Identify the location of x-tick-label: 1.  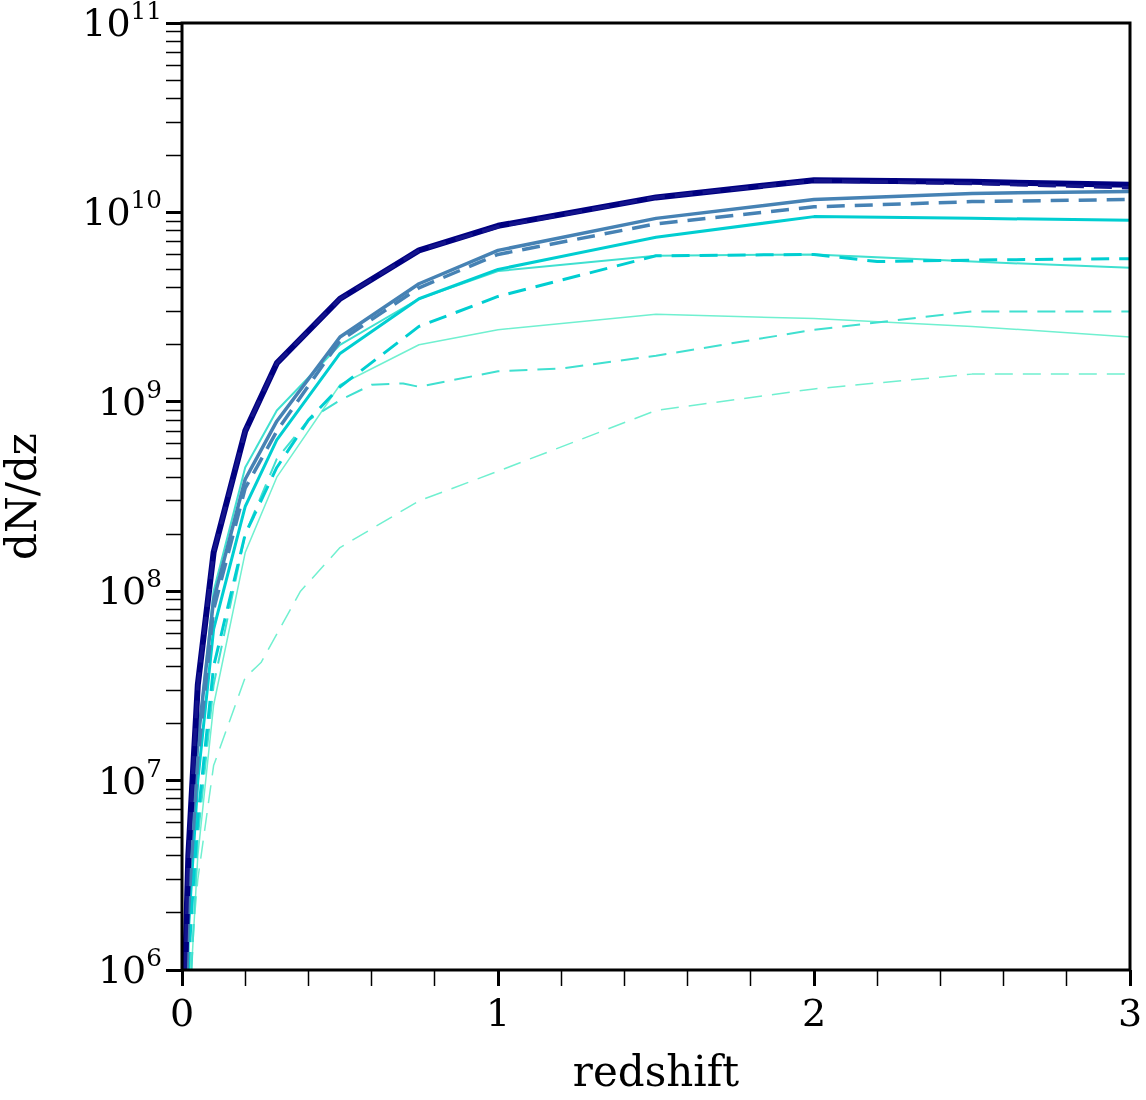
(498, 1013).